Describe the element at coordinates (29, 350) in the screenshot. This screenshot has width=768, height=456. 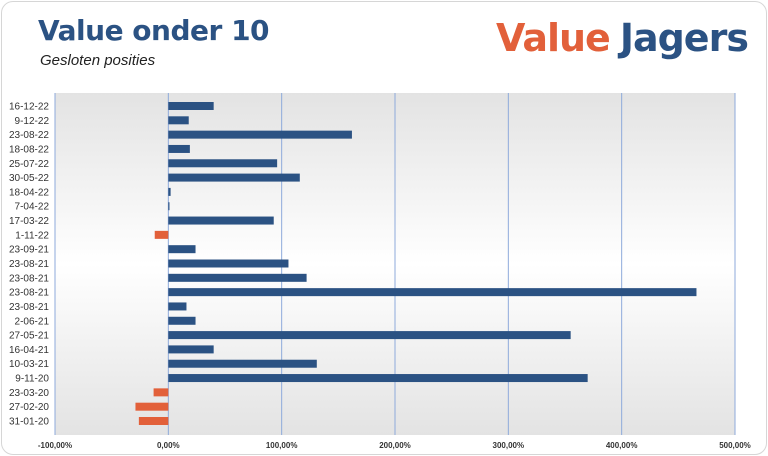
I see `y-category-label: 16-04-21` at that location.